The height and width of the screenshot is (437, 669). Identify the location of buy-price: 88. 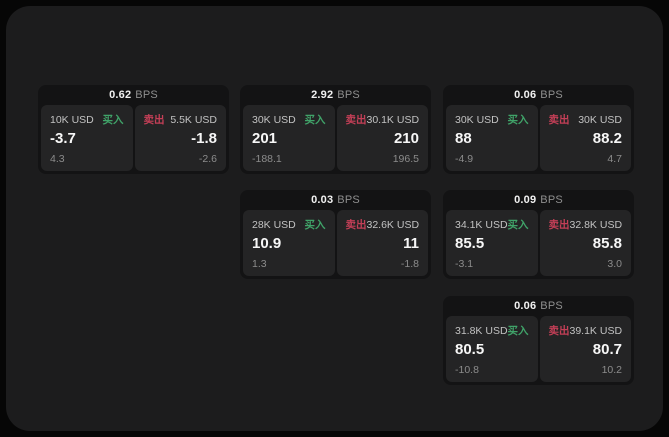
(463, 138).